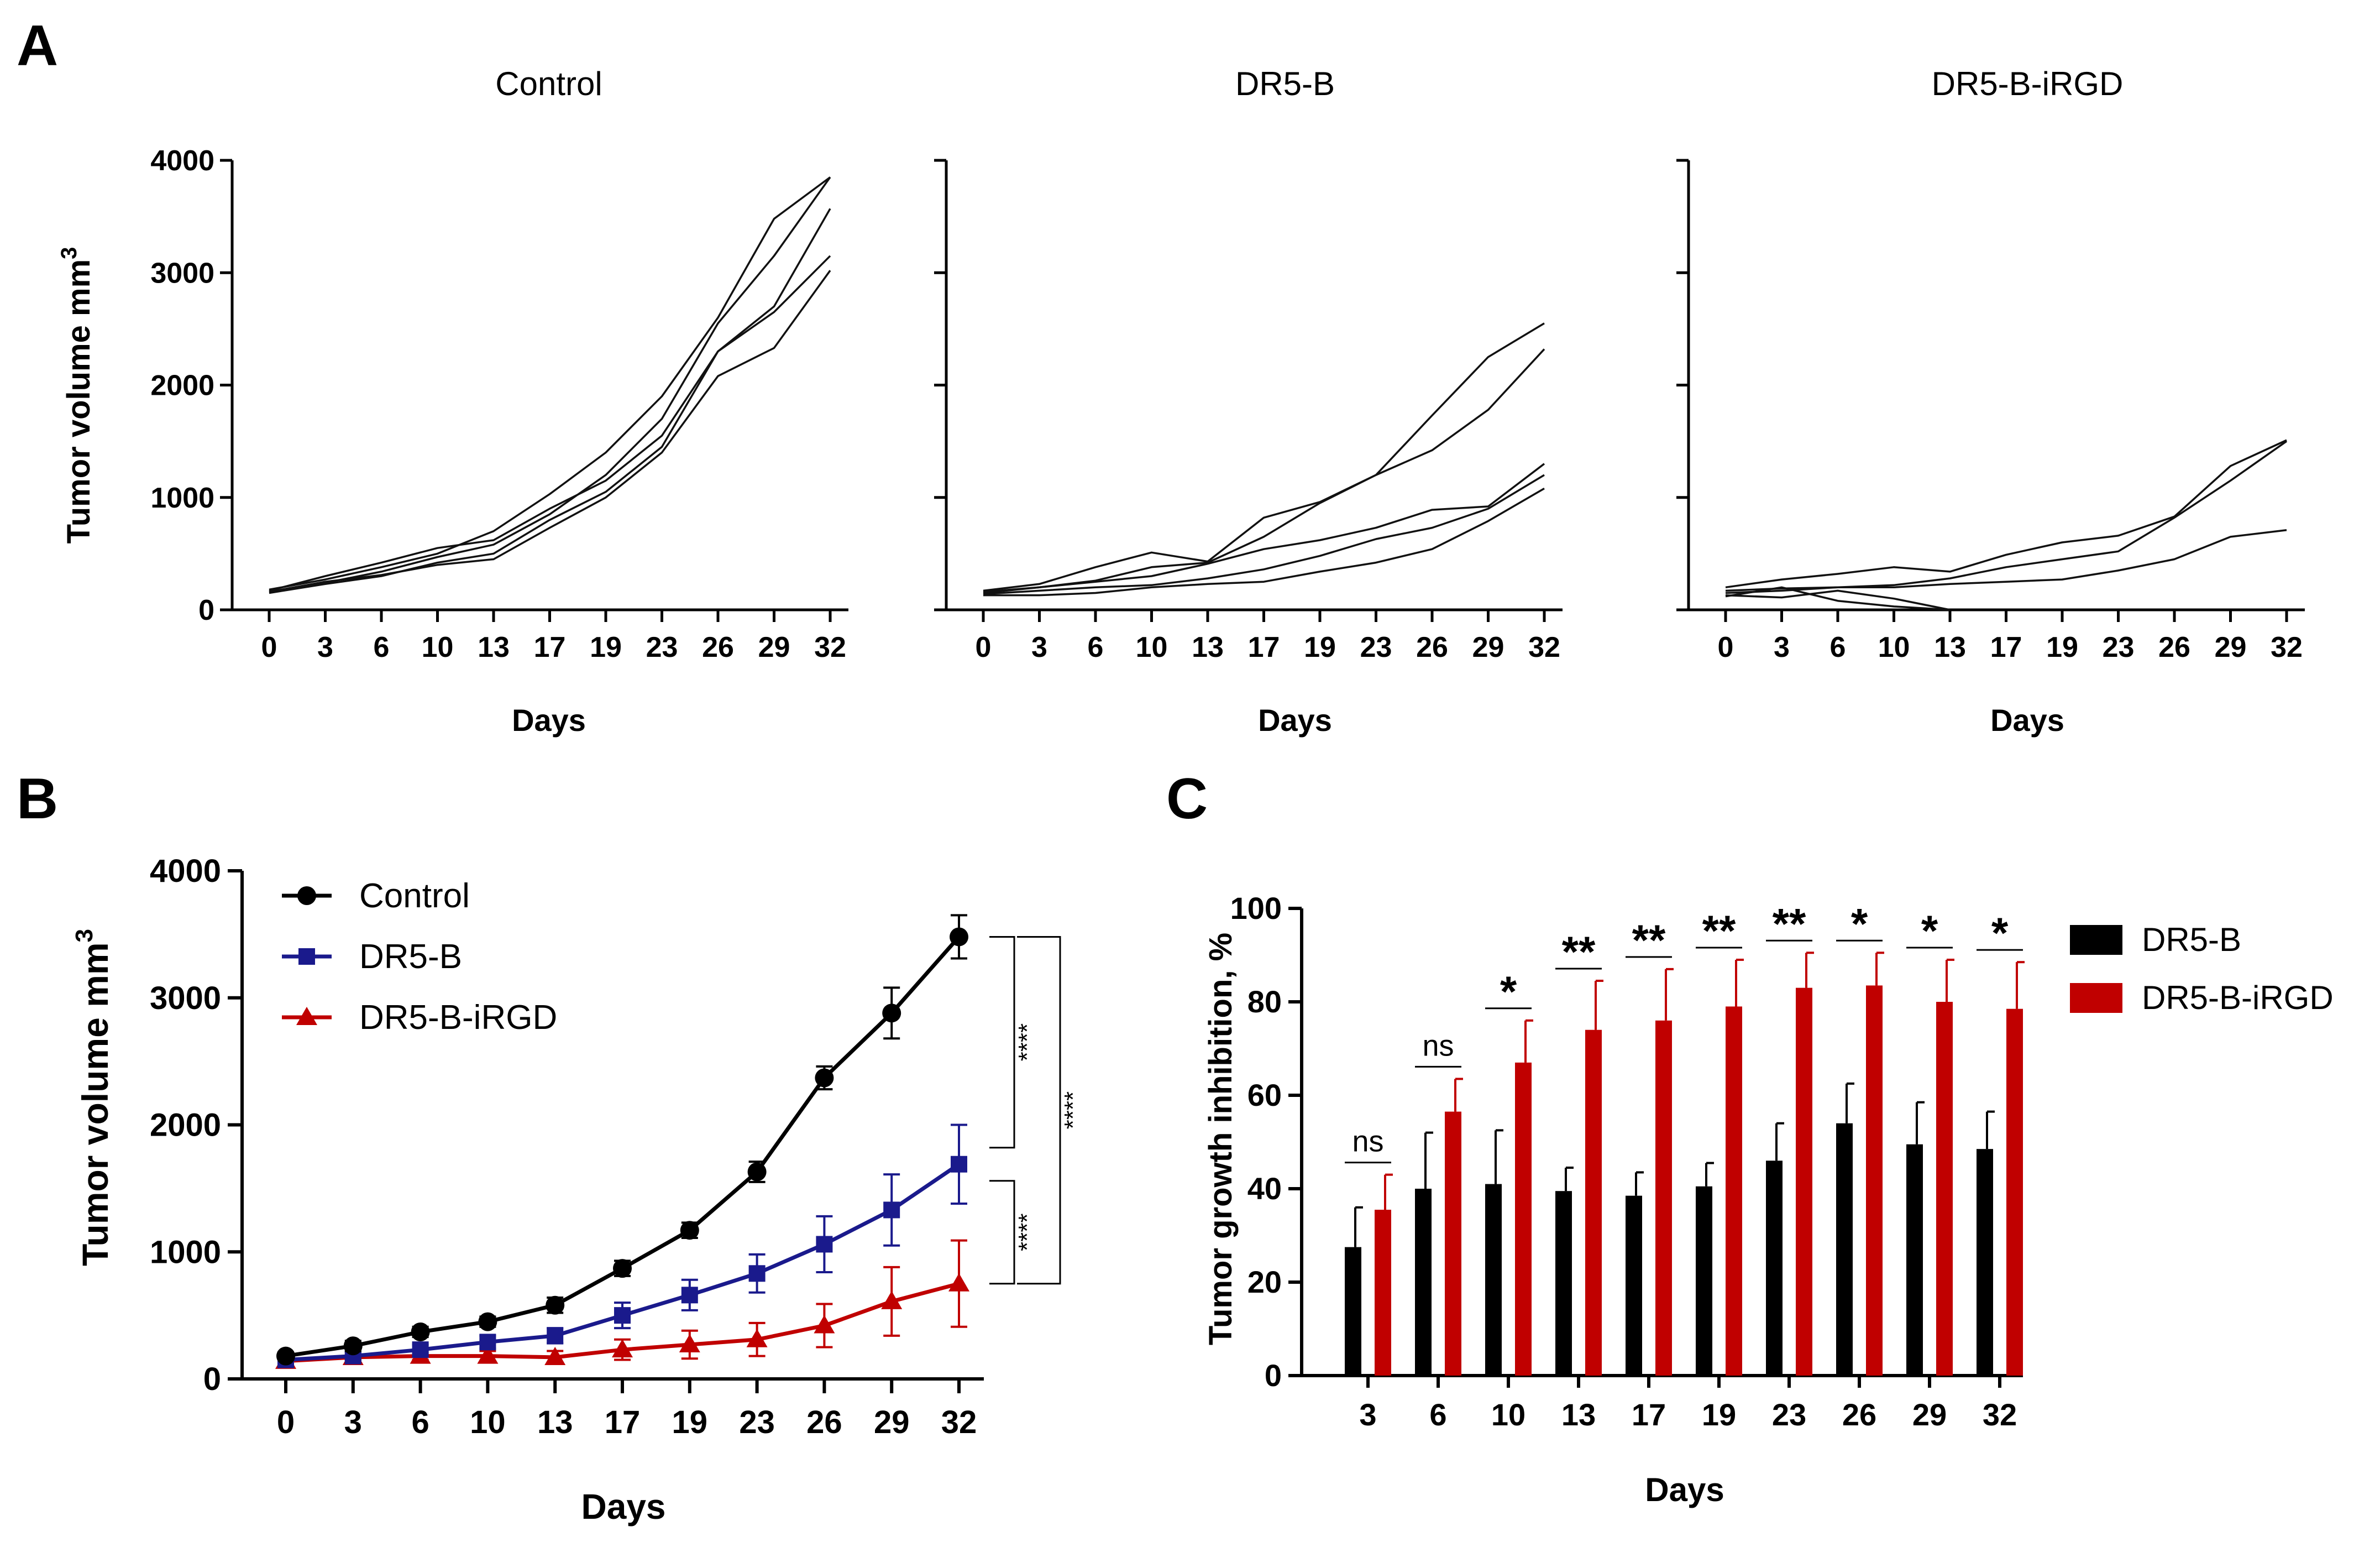 The image size is (2380, 1542). What do you see at coordinates (185, 1252) in the screenshot?
I see `y-tick-label: 1000` at bounding box center [185, 1252].